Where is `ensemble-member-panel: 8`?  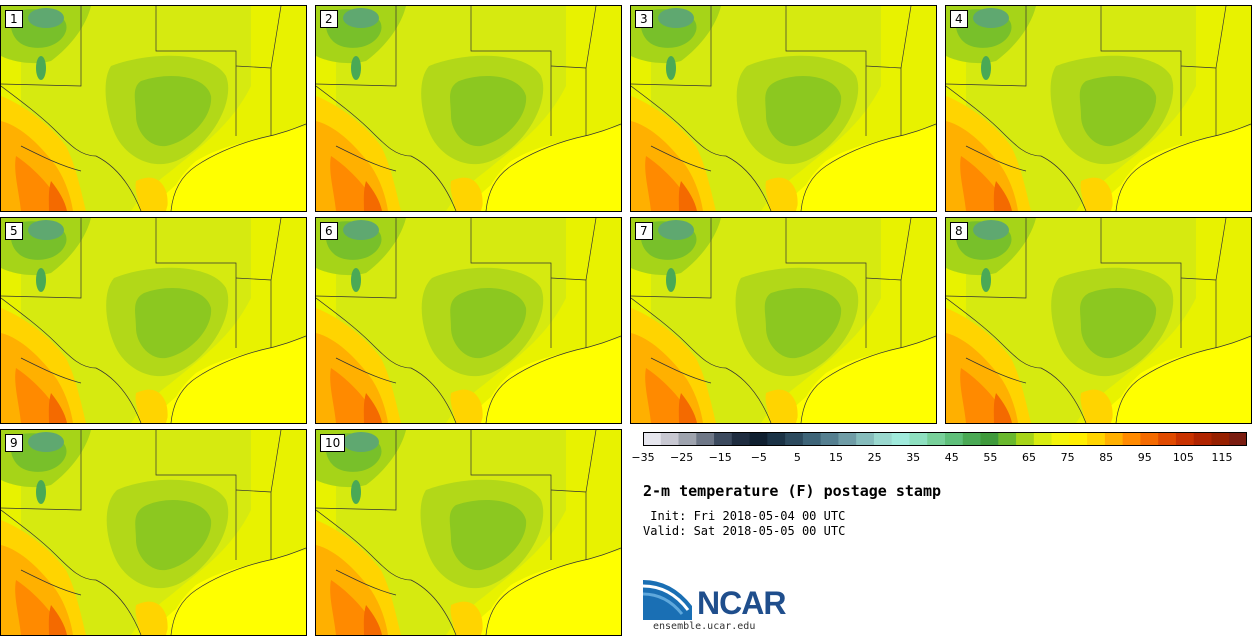
ensemble-member-panel: 8 is located at coordinates (1098, 320).